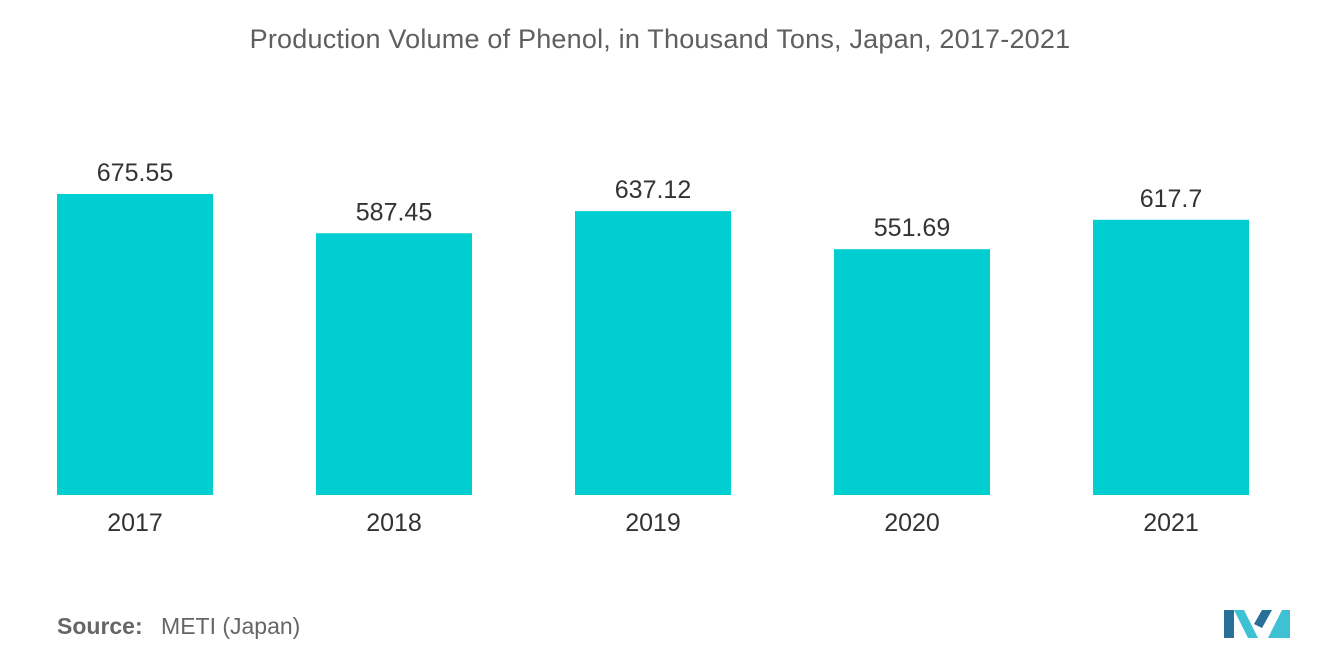 Image resolution: width=1320 pixels, height=665 pixels. What do you see at coordinates (135, 173) in the screenshot?
I see `value-label-2017: 675.55` at bounding box center [135, 173].